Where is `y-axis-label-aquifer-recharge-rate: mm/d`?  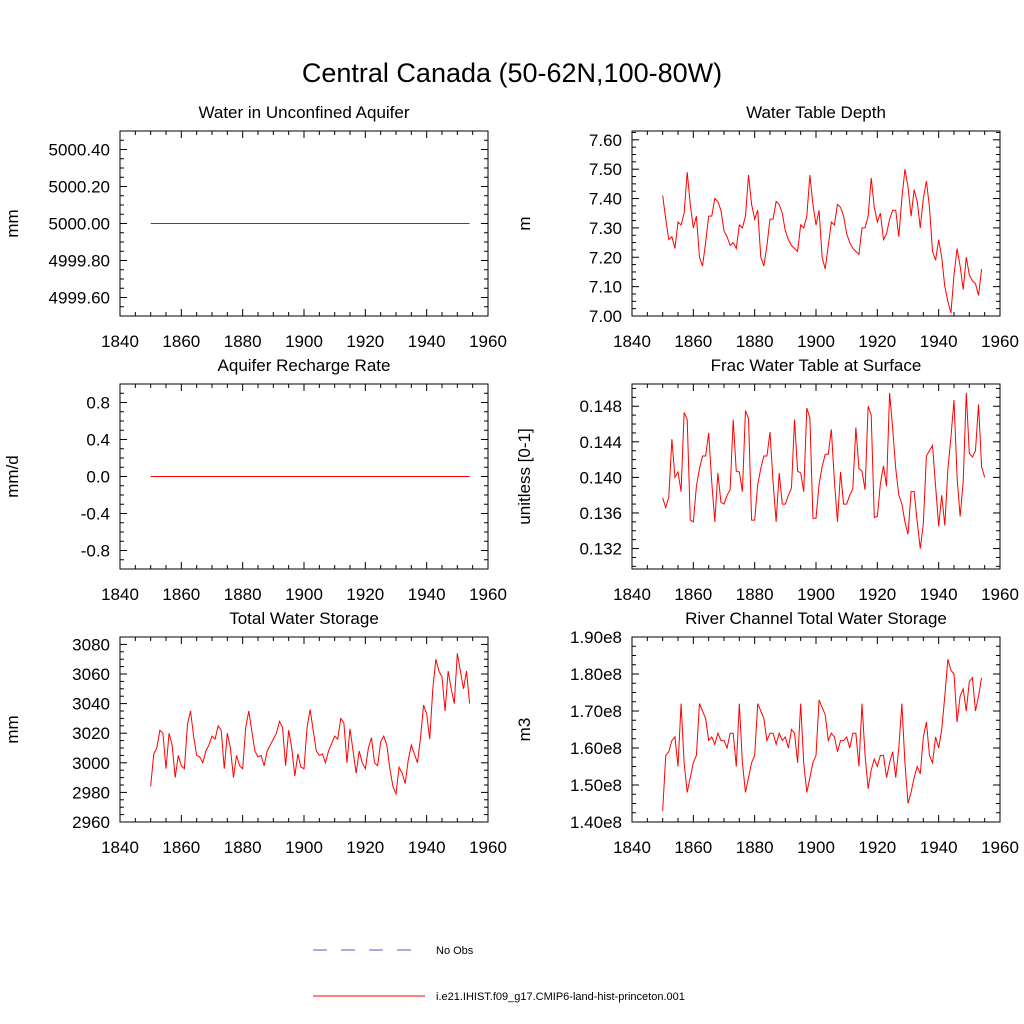 y-axis-label-aquifer-recharge-rate: mm/d is located at coordinates (12, 476).